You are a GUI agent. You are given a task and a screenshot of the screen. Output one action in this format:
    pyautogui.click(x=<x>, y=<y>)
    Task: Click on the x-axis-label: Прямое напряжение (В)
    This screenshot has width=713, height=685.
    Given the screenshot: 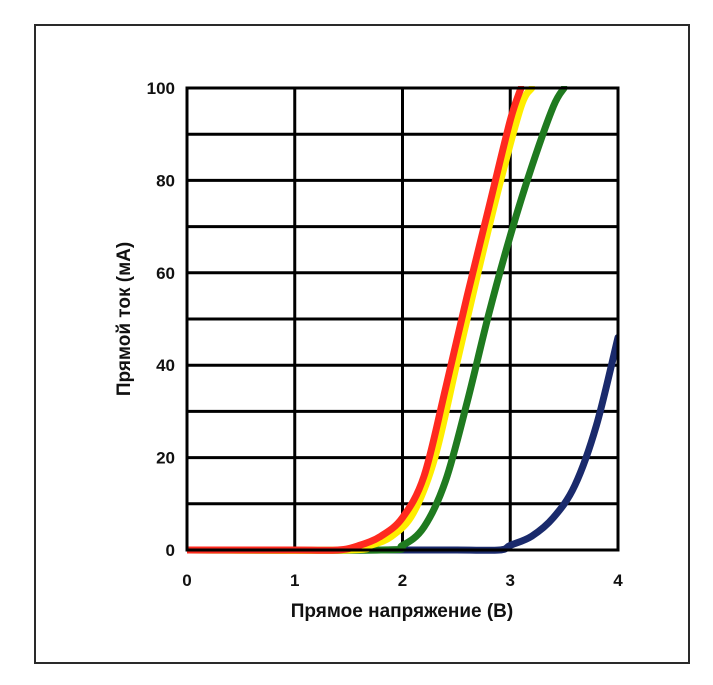 What is the action you would take?
    pyautogui.click(x=402, y=611)
    